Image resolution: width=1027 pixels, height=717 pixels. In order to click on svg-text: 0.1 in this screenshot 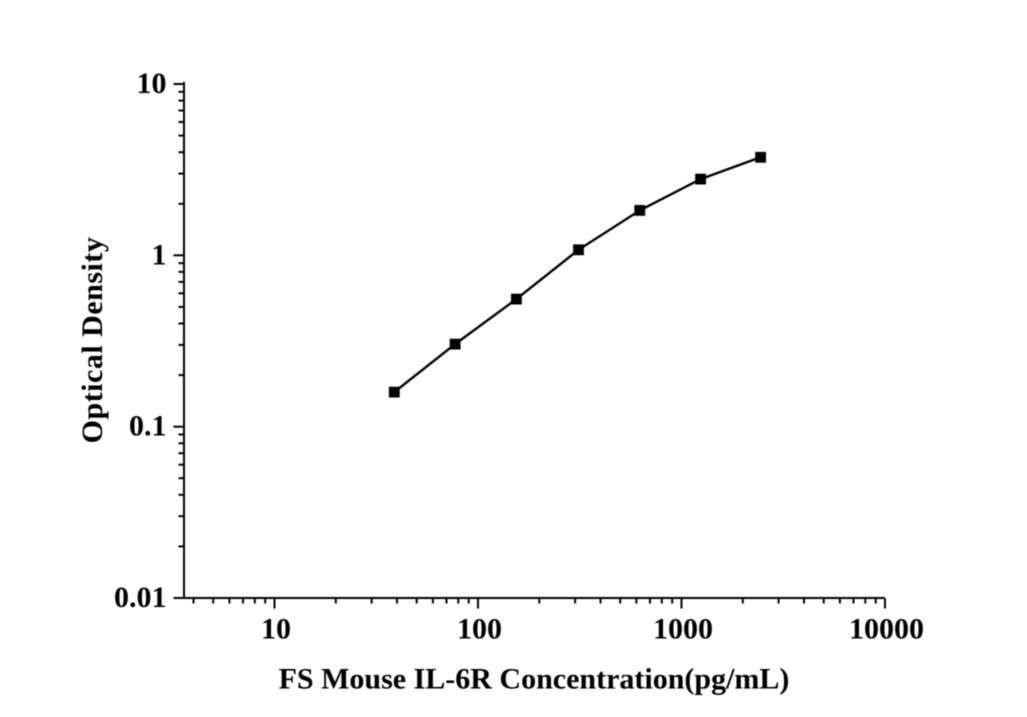, I will do `click(148, 426)`.